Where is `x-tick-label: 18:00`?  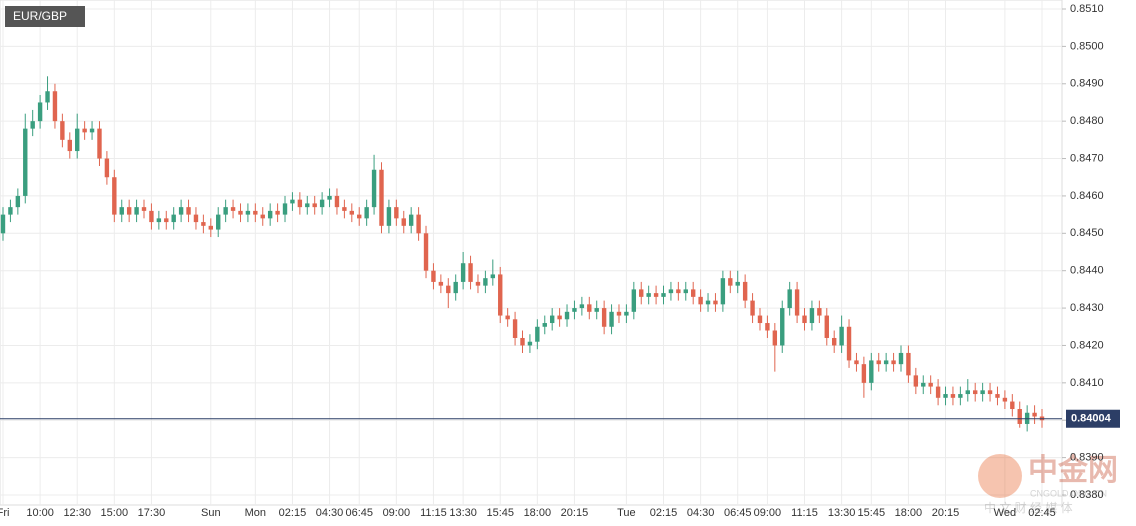 x-tick-label: 18:00 is located at coordinates (538, 513).